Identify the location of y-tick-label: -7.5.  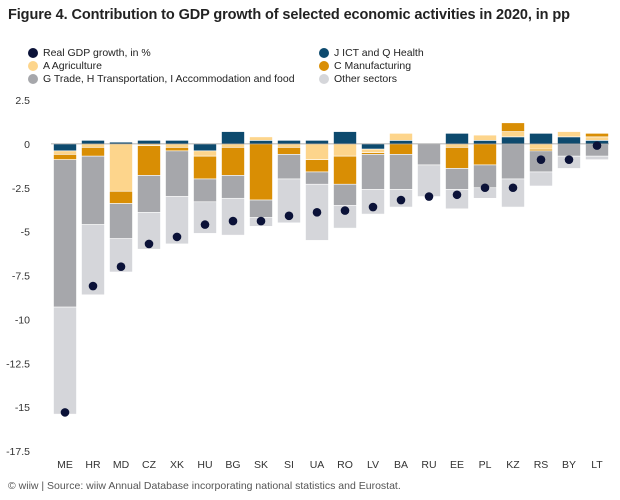
(21, 277).